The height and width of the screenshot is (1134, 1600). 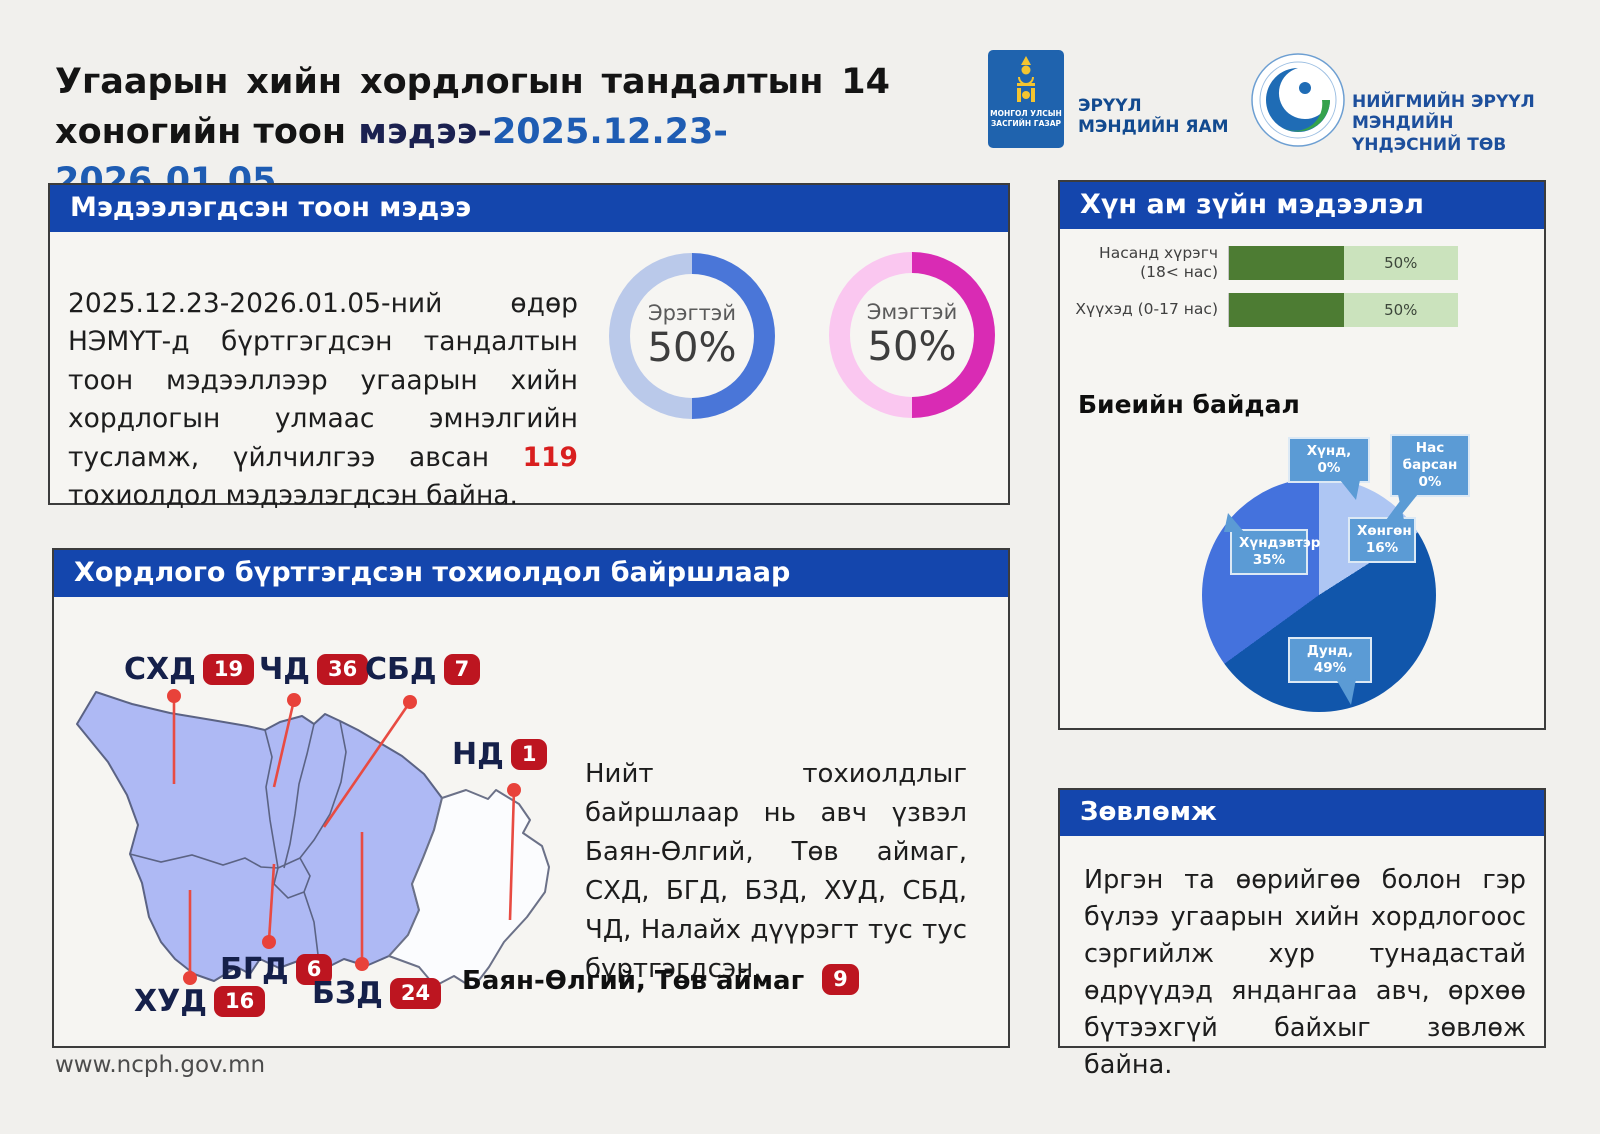 What do you see at coordinates (239, 1001) in the screenshot?
I see `district-count-badge: 16` at bounding box center [239, 1001].